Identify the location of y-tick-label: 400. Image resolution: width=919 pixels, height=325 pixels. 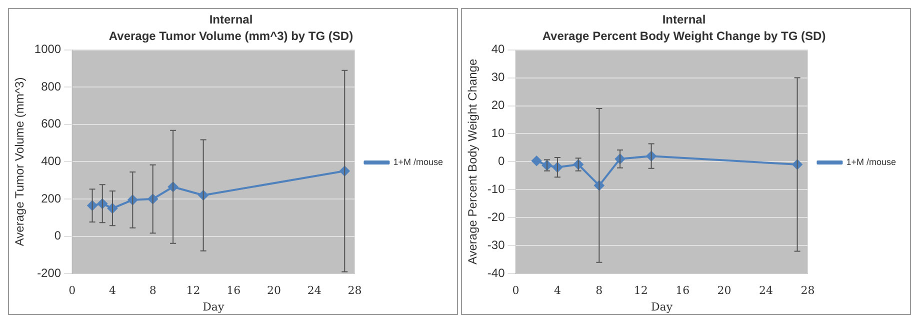
(51, 161).